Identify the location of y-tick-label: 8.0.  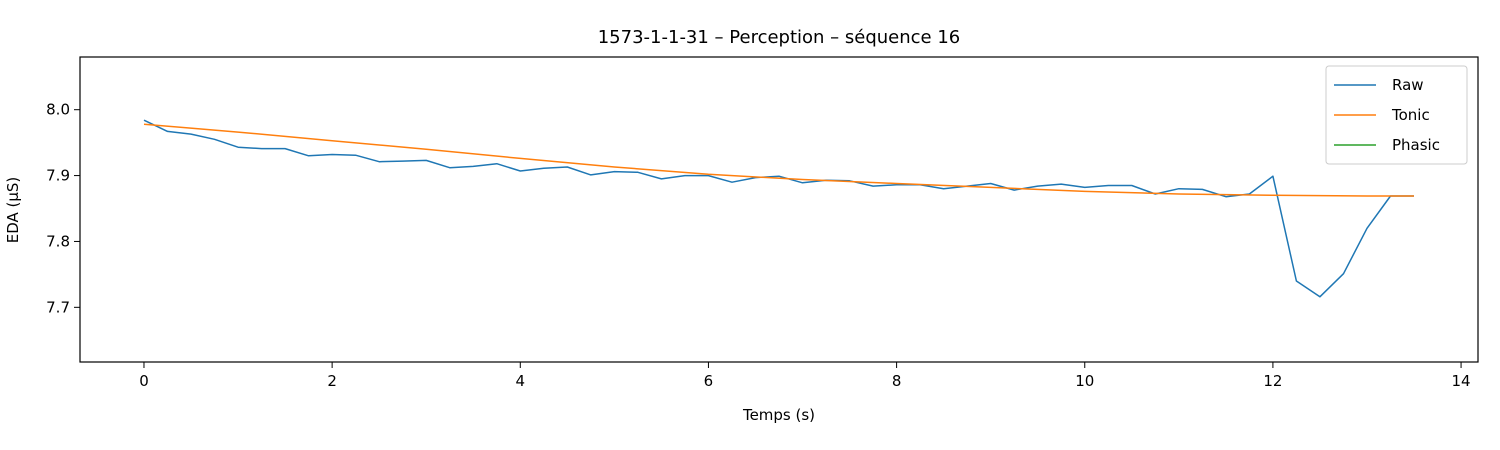
(58, 110).